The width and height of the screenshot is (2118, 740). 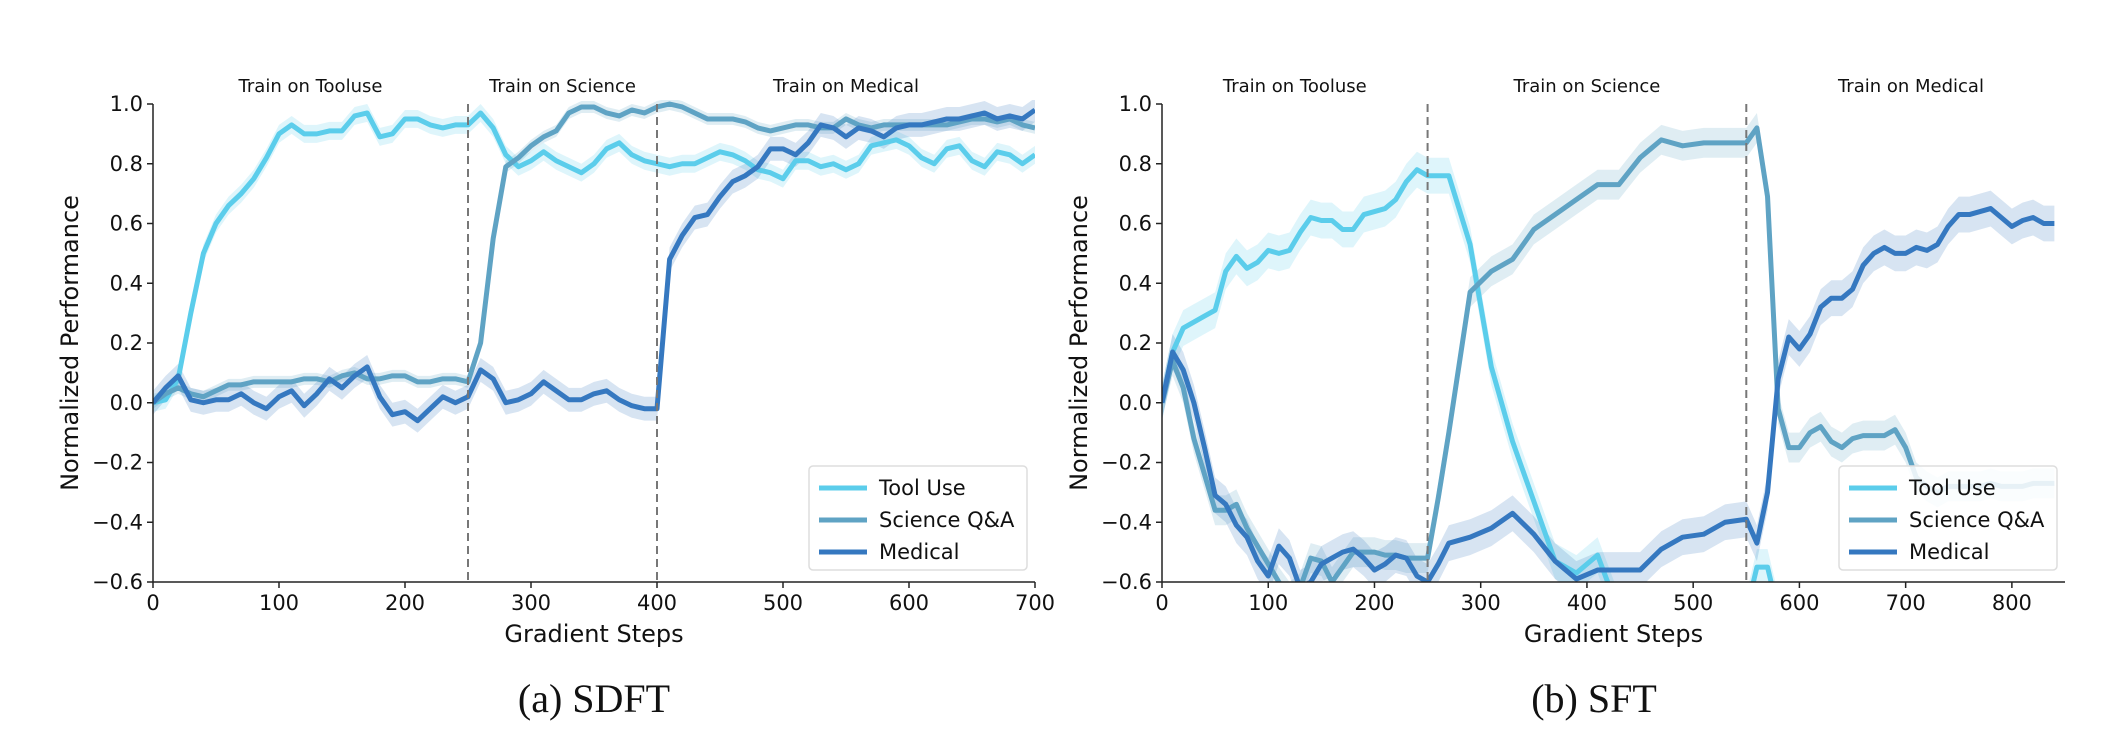 What do you see at coordinates (2012, 603) in the screenshot?
I see `x-tick-label: 800` at bounding box center [2012, 603].